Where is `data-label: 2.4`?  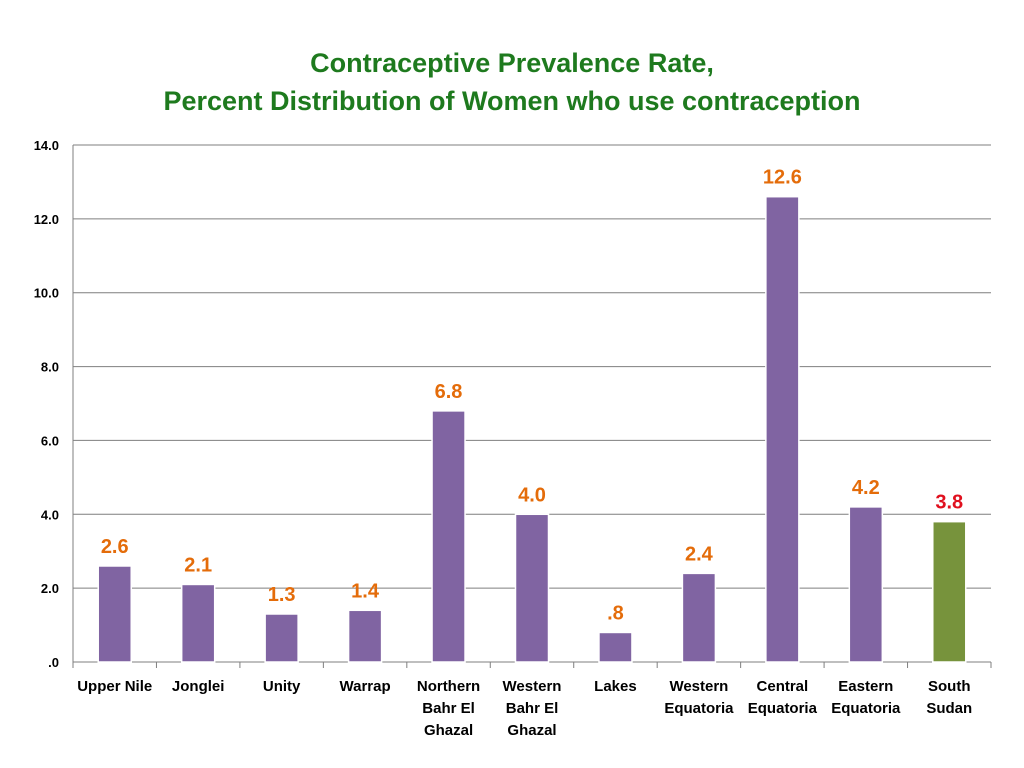
data-label: 2.4 is located at coordinates (699, 554).